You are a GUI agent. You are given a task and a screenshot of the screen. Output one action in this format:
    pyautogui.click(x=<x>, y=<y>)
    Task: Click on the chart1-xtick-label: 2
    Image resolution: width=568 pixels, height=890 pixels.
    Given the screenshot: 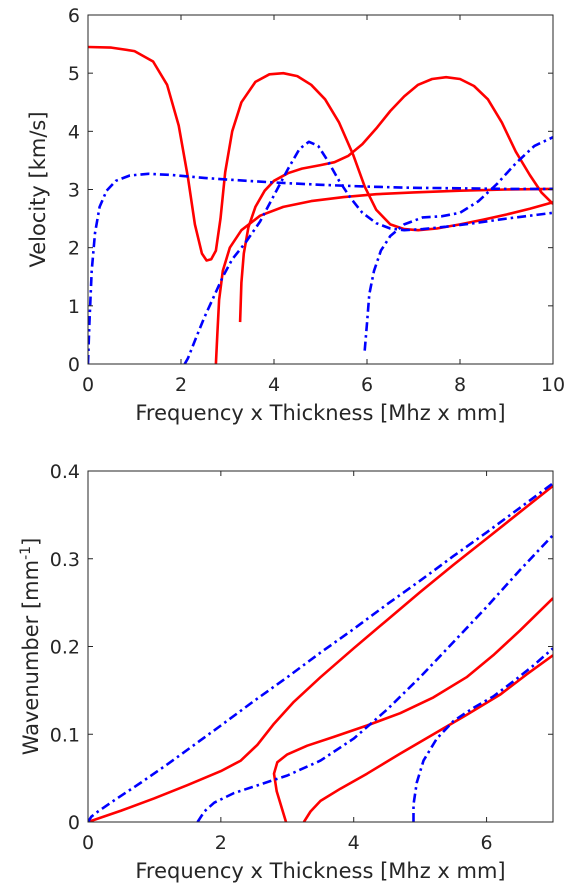 What is the action you would take?
    pyautogui.click(x=221, y=843)
    